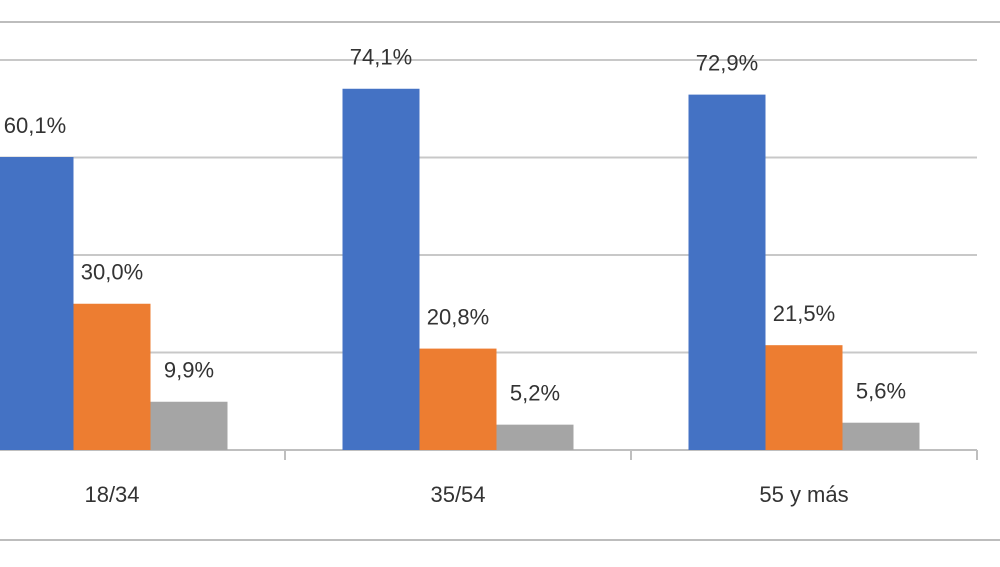  I want to click on data-label: 21,5%, so click(804, 313).